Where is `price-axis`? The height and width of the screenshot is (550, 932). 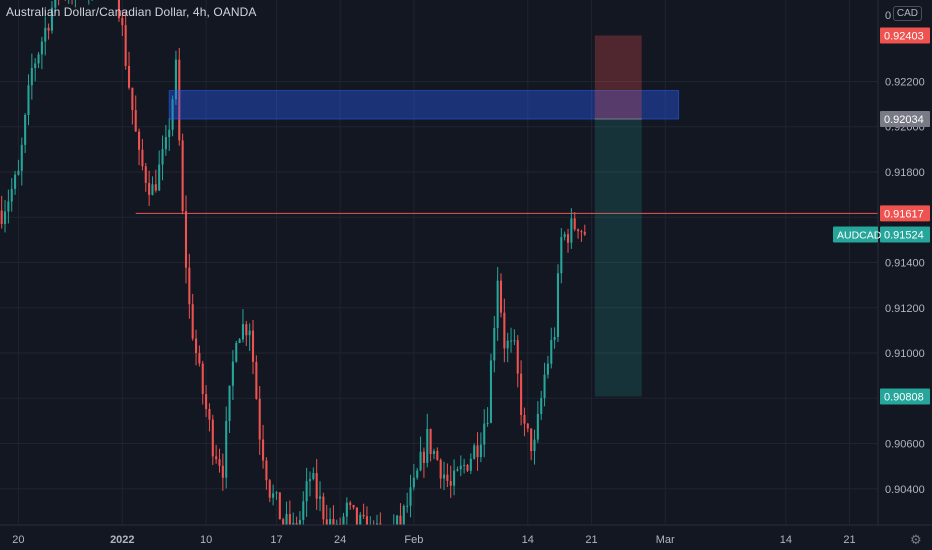
price-axis is located at coordinates (905, 275).